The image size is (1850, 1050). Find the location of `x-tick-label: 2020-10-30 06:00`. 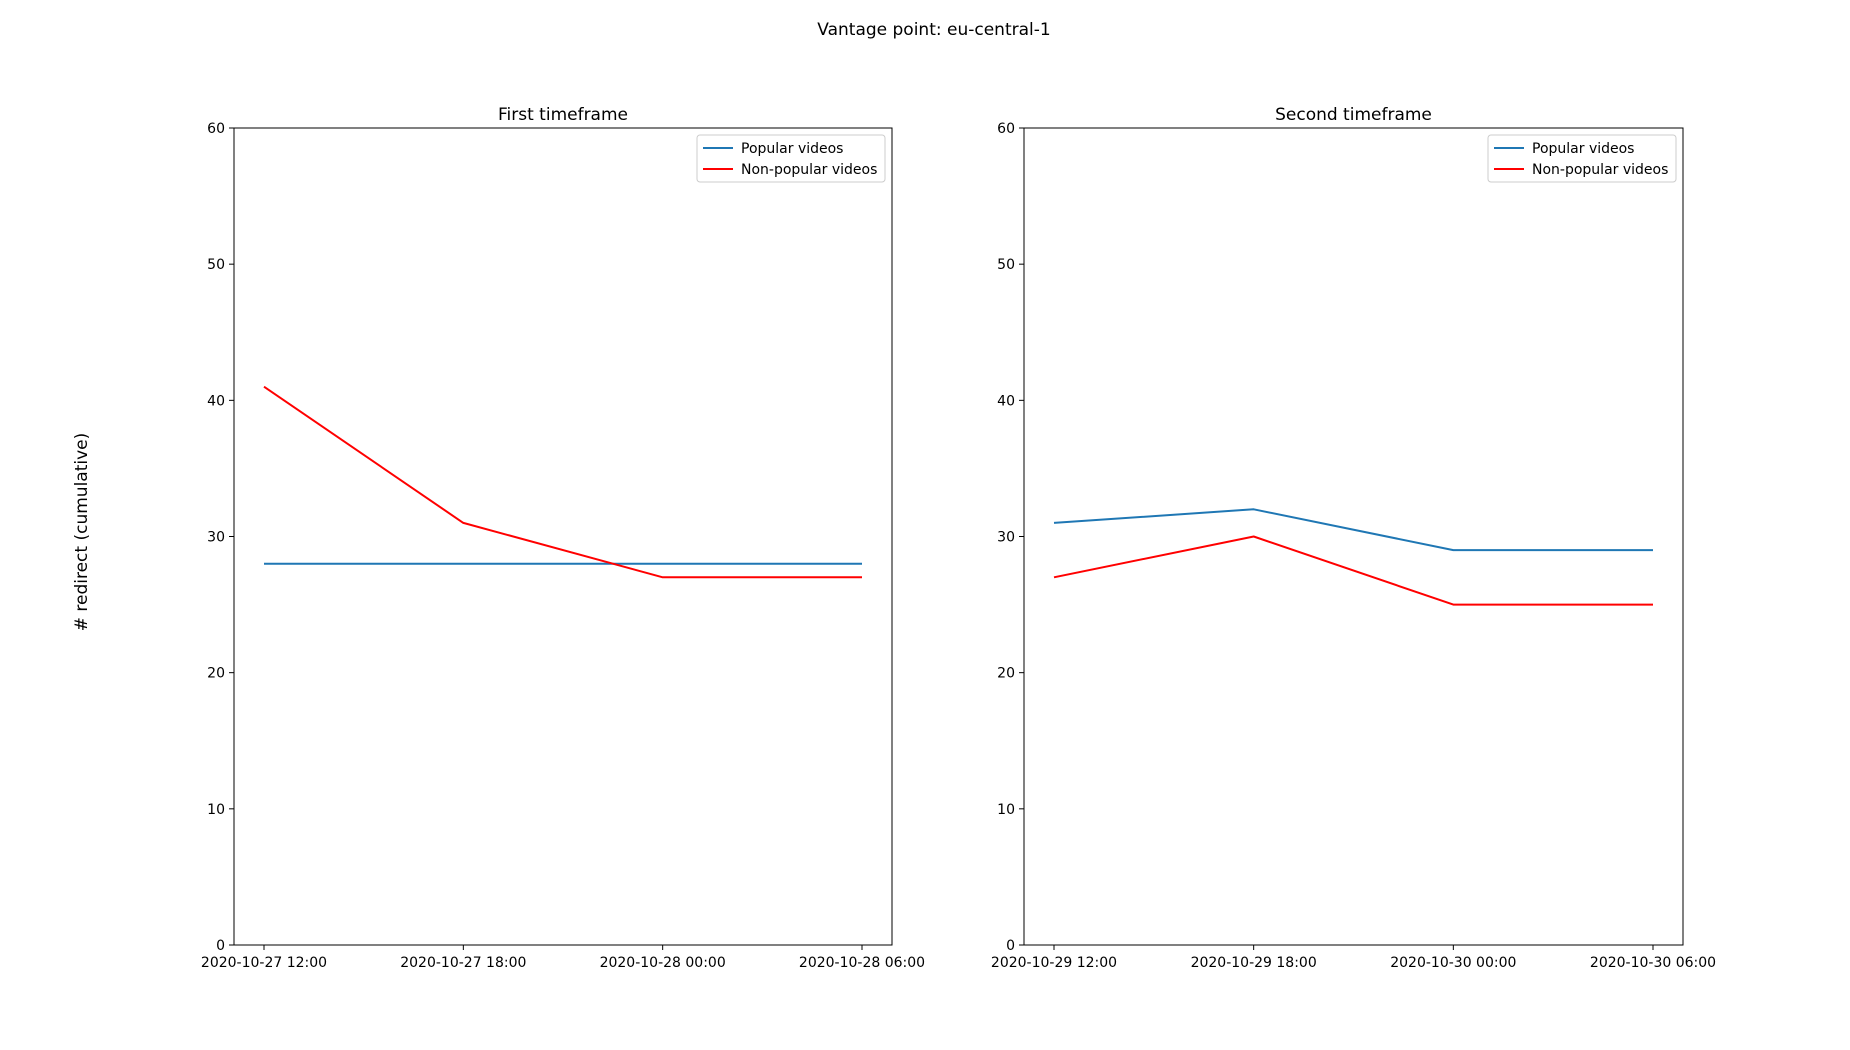

x-tick-label: 2020-10-30 06:00 is located at coordinates (1653, 963).